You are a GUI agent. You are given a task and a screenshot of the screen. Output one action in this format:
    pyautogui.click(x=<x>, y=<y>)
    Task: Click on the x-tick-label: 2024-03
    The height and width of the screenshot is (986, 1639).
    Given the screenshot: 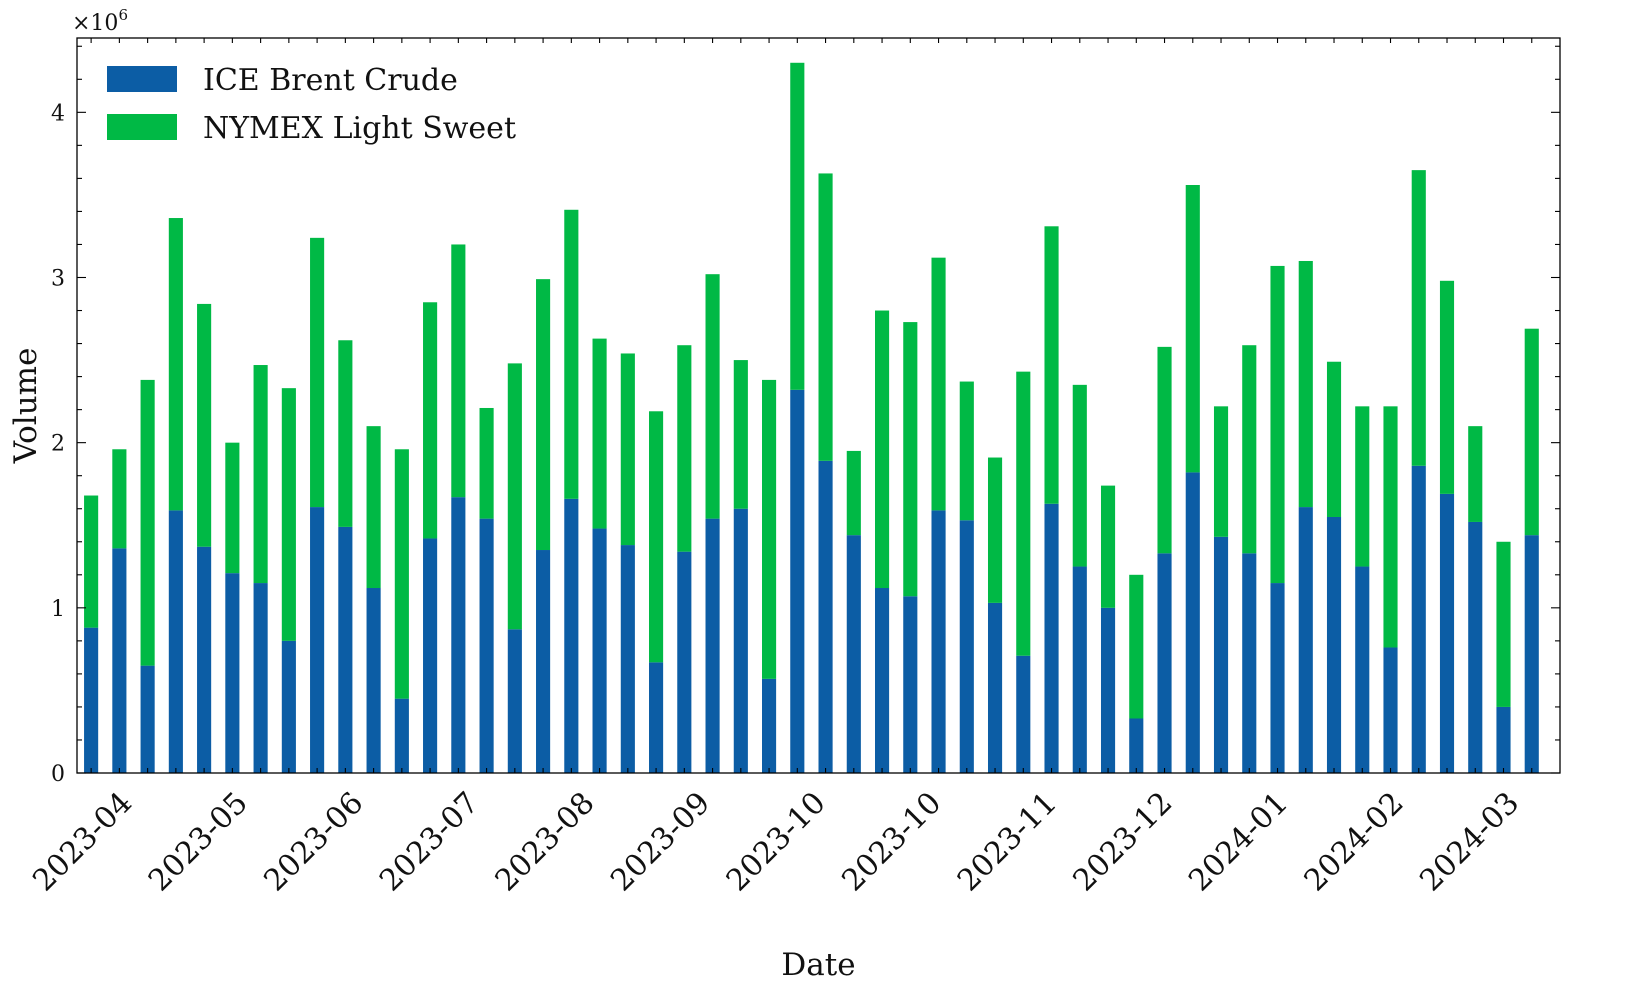 What is the action you would take?
    pyautogui.click(x=1469, y=841)
    